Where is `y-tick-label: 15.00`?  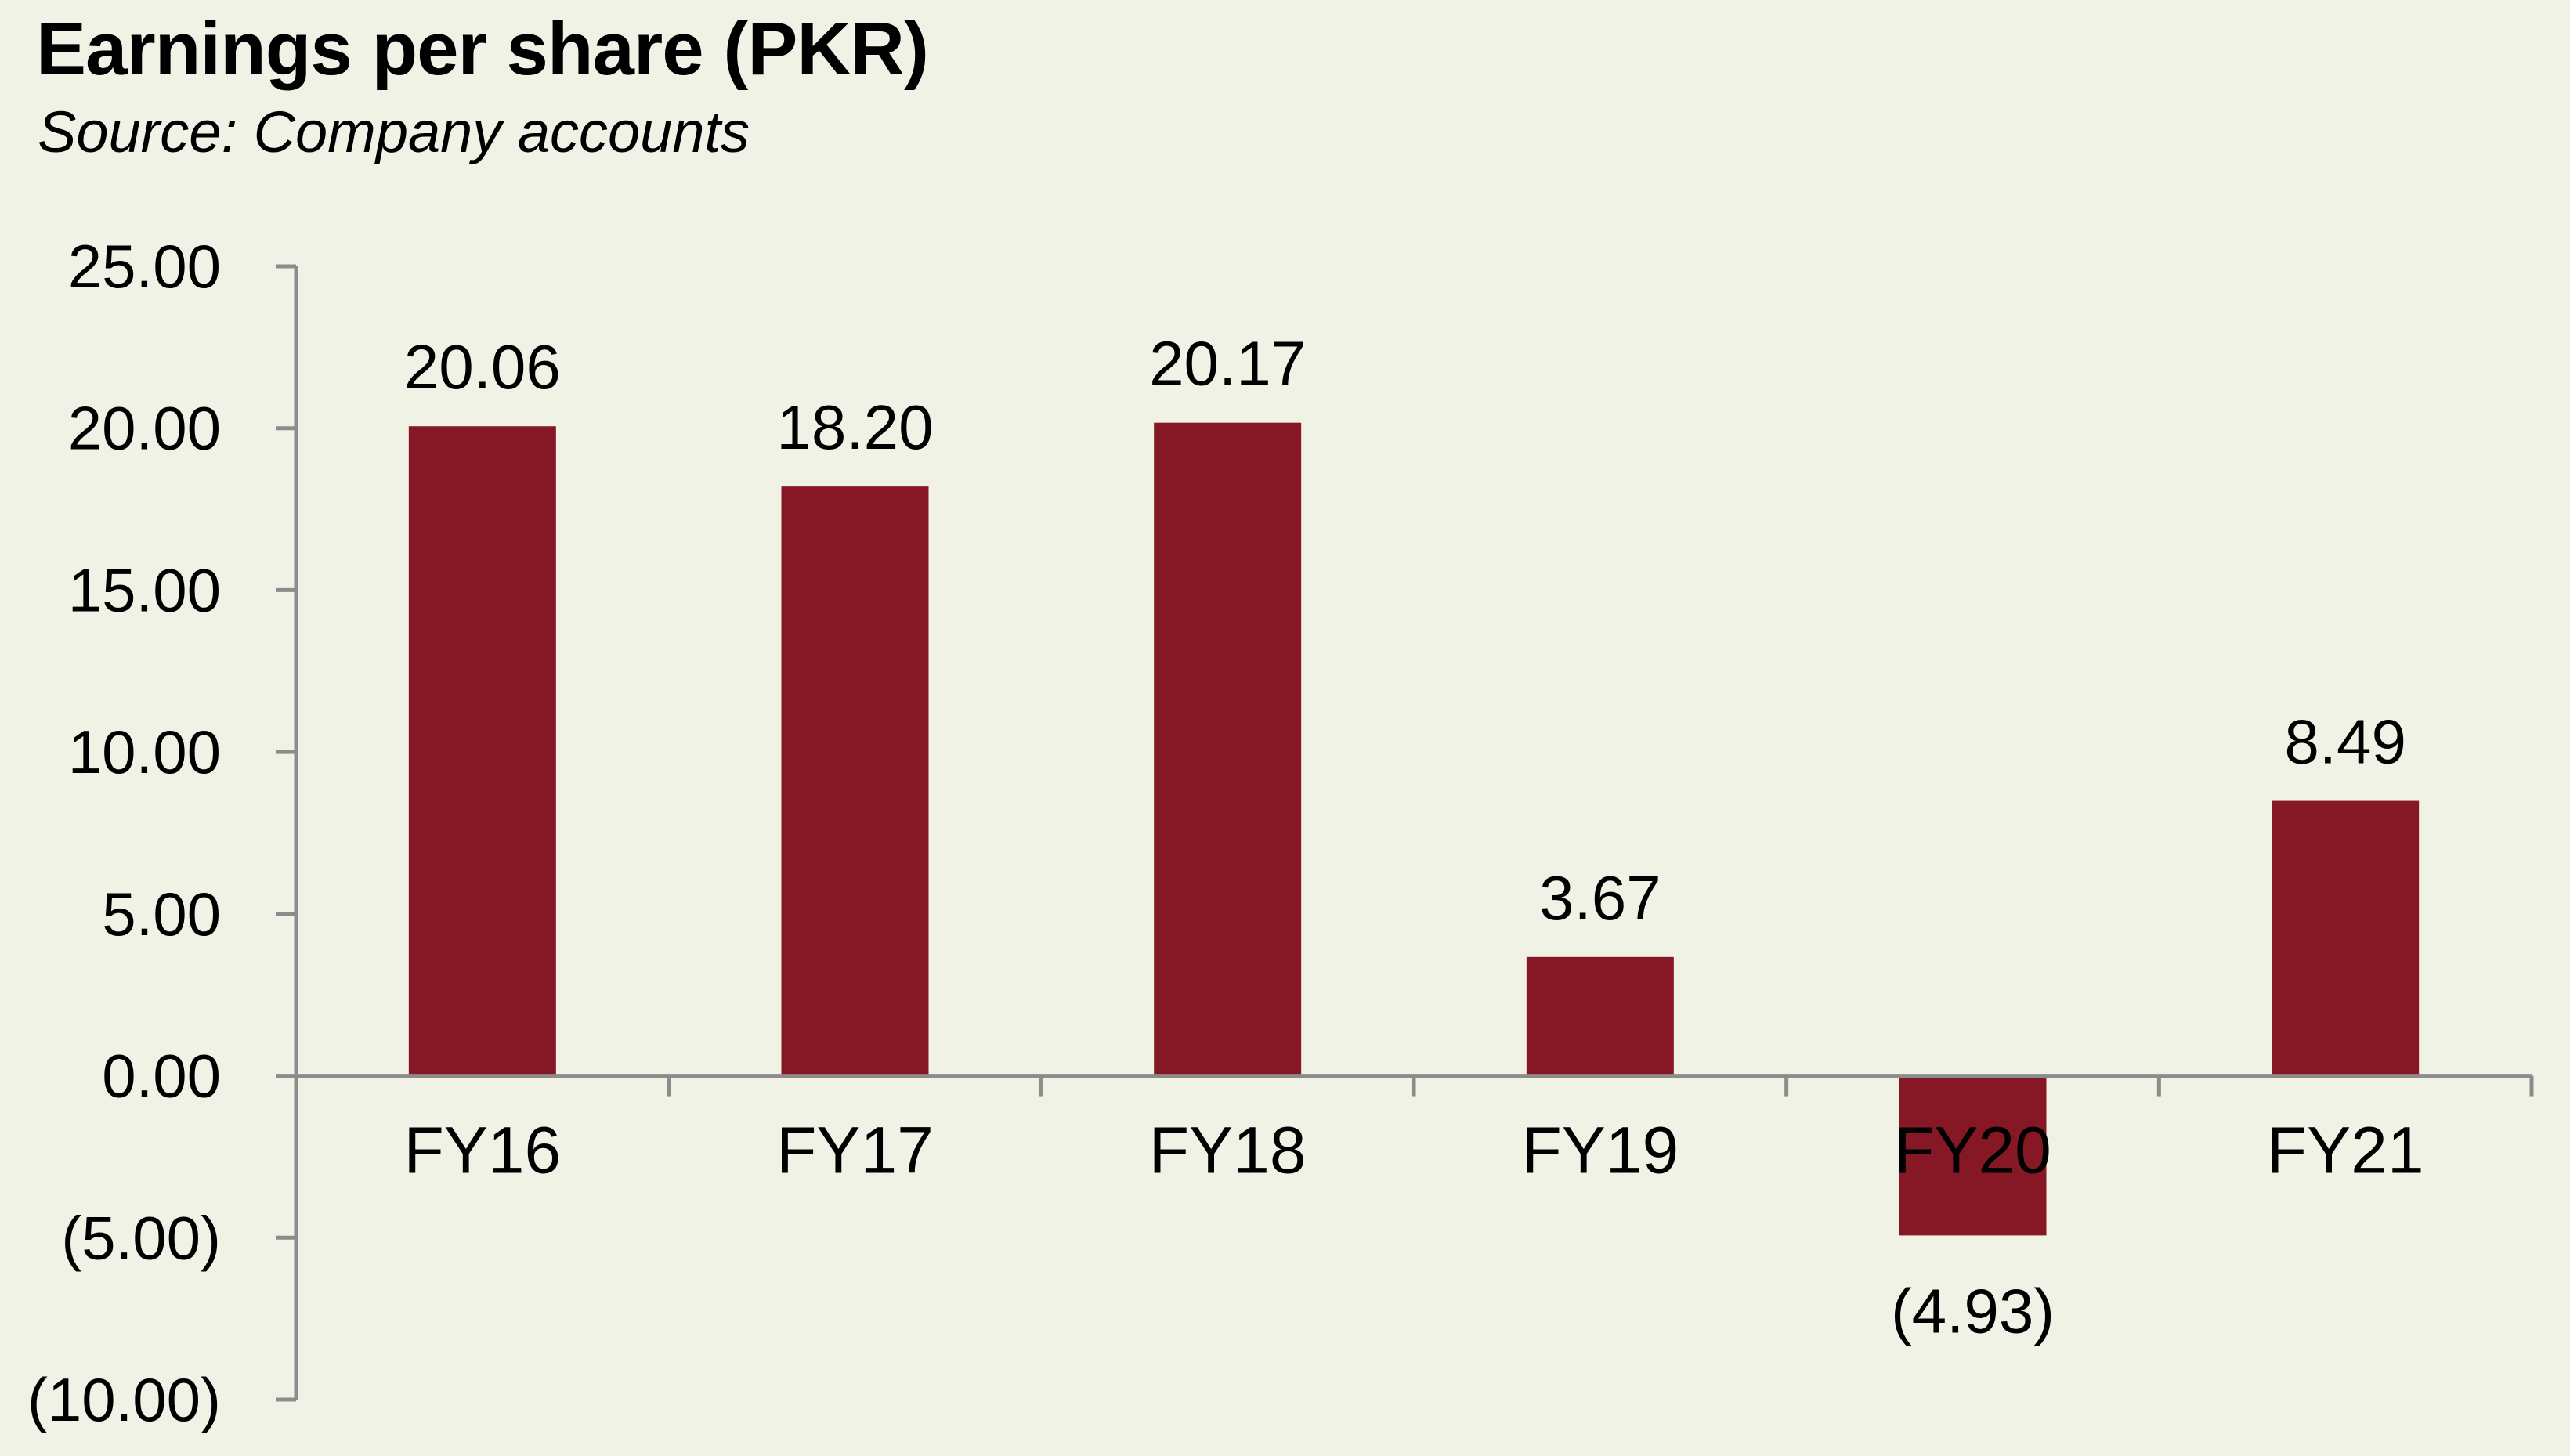
y-tick-label: 15.00 is located at coordinates (144, 589).